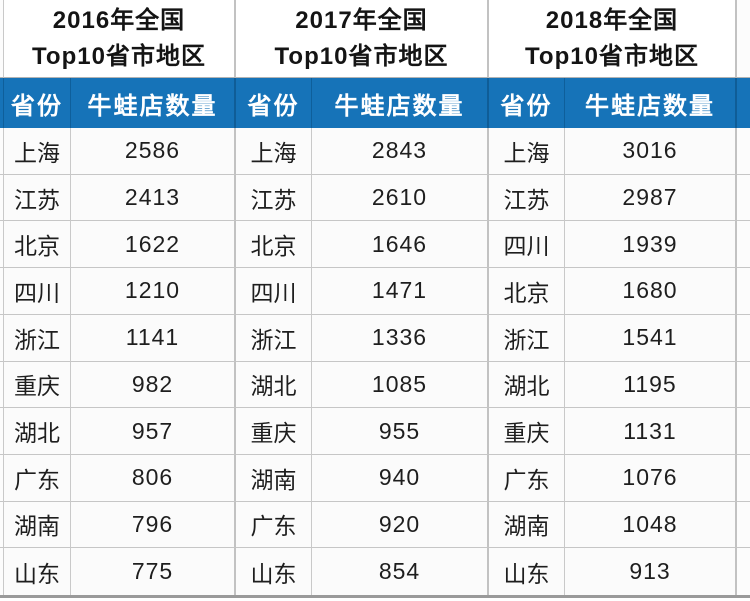 This screenshot has width=750, height=601. What do you see at coordinates (153, 385) in the screenshot?
I see `count-cell: 982` at bounding box center [153, 385].